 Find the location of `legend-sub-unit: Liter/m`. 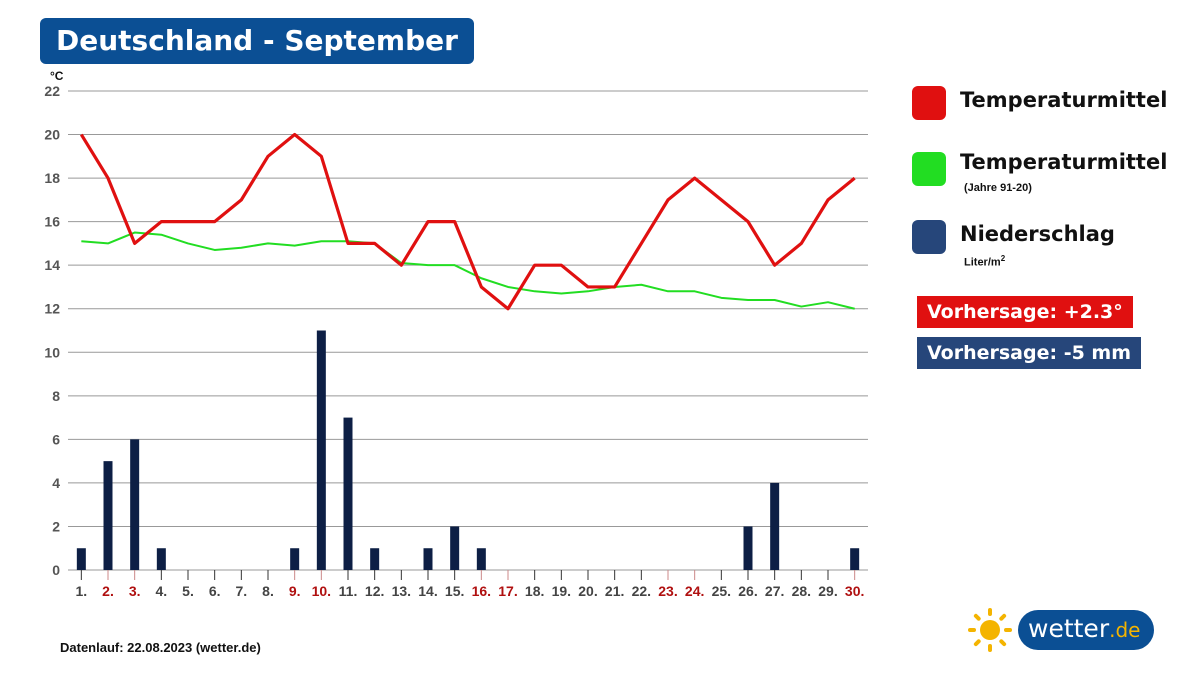

legend-sub-unit: Liter/m is located at coordinates (982, 262).